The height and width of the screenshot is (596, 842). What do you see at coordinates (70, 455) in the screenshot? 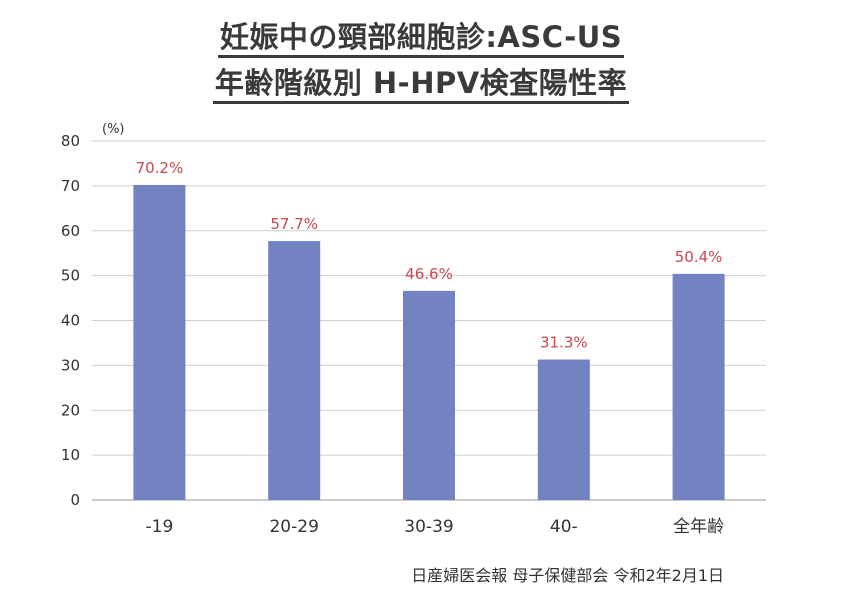
I see `y-tick-label: 10` at bounding box center [70, 455].